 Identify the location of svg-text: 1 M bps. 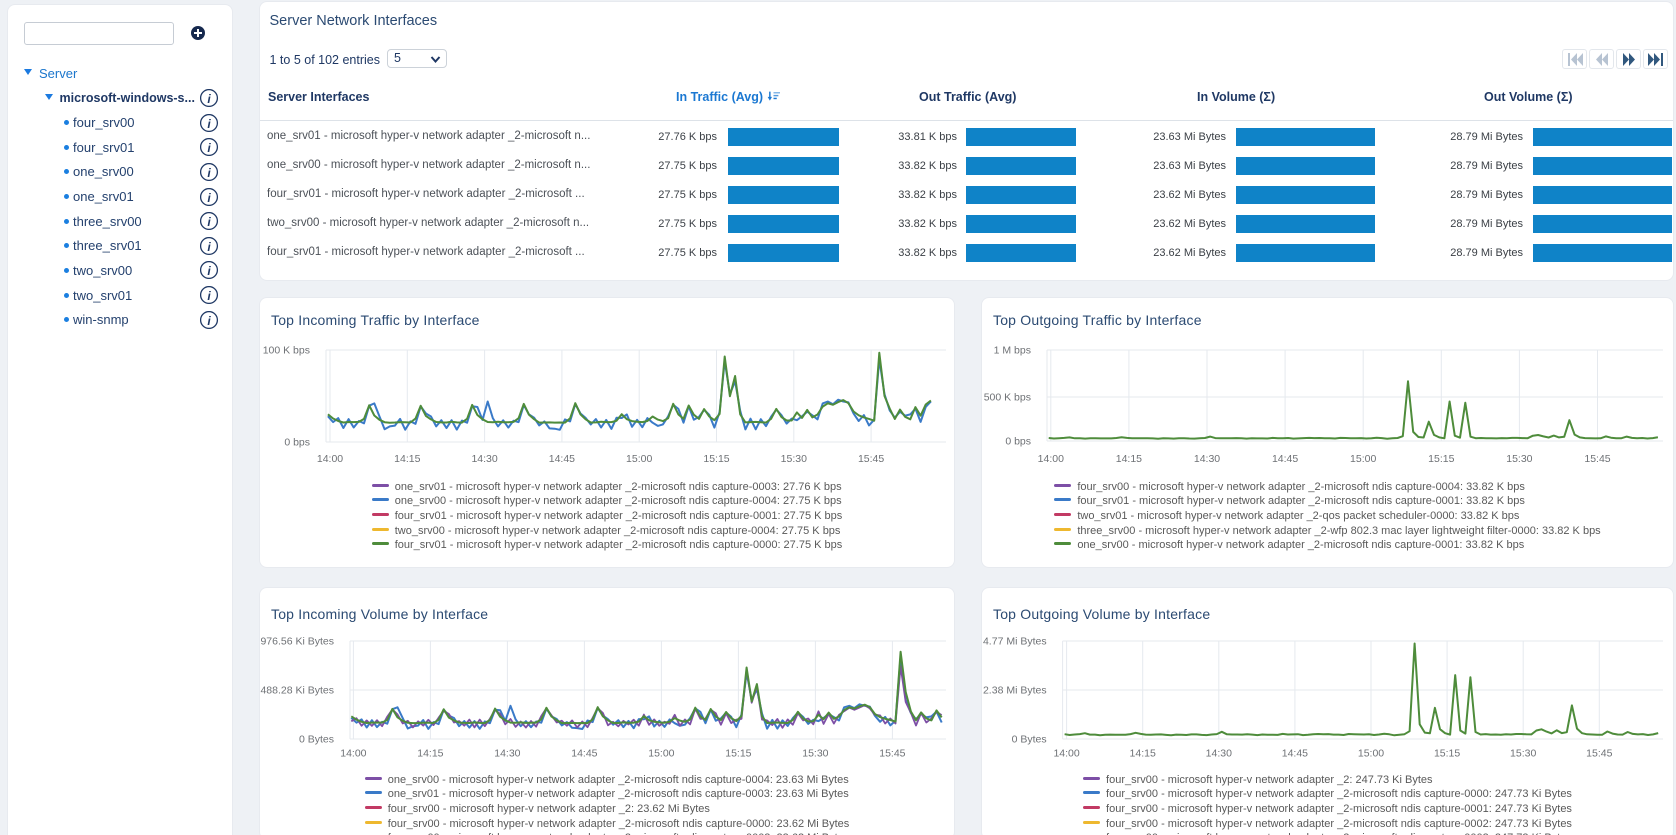
(1012, 351).